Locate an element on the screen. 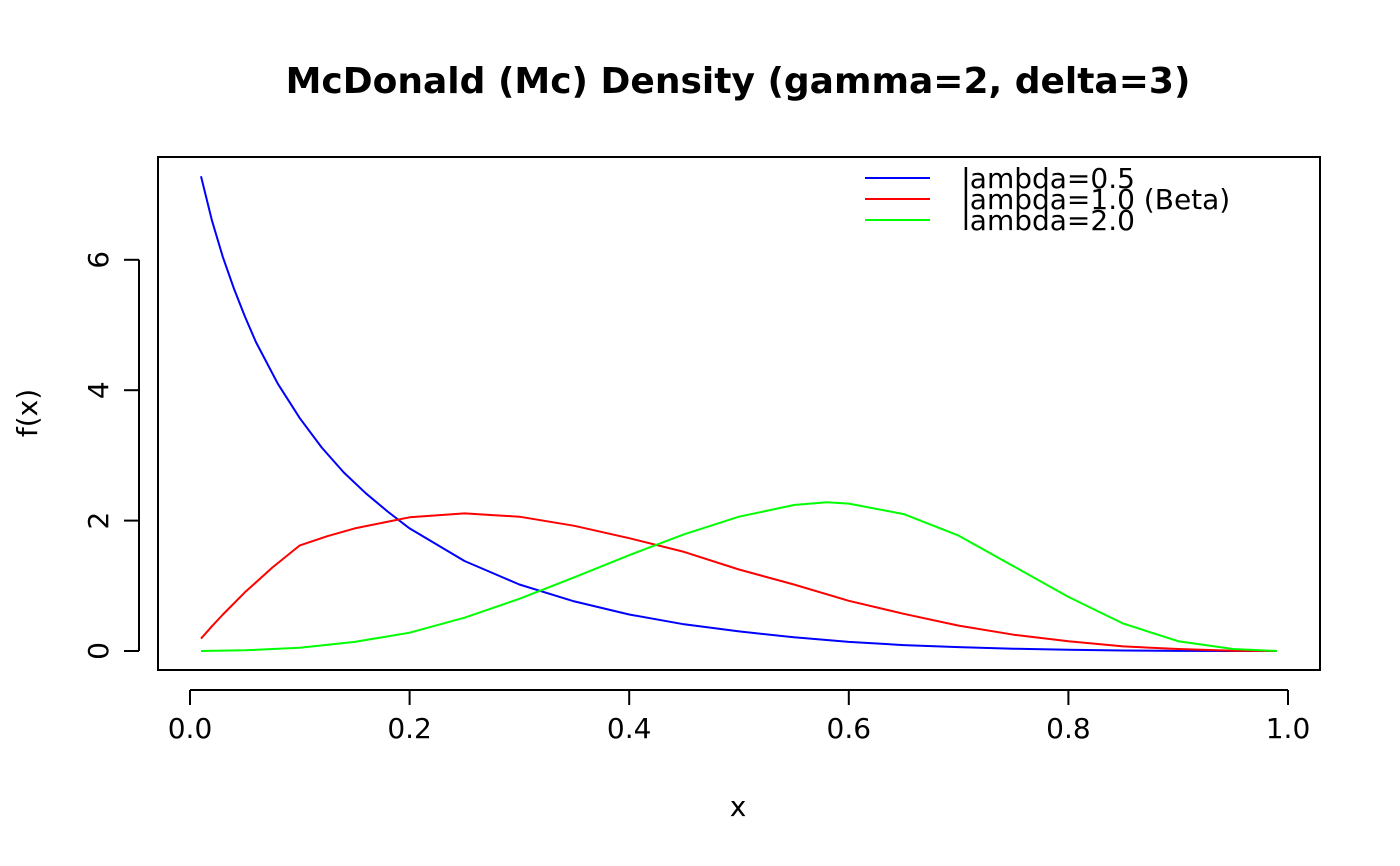  x-axis-label: x is located at coordinates (738, 806).